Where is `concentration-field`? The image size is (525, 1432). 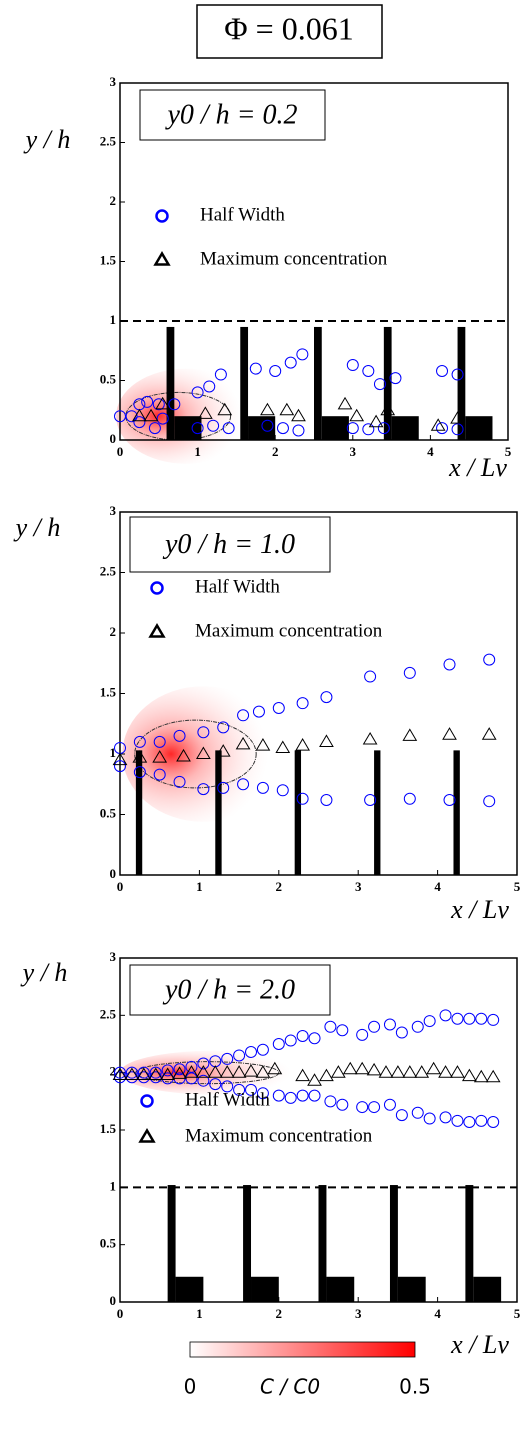
concentration-field is located at coordinates (215, 1072).